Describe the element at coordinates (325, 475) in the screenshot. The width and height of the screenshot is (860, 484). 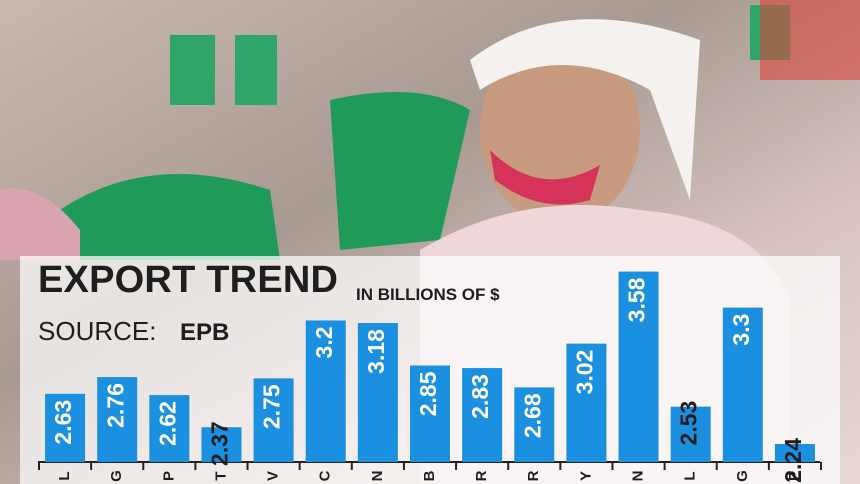
I see `x-tick-label: C` at that location.